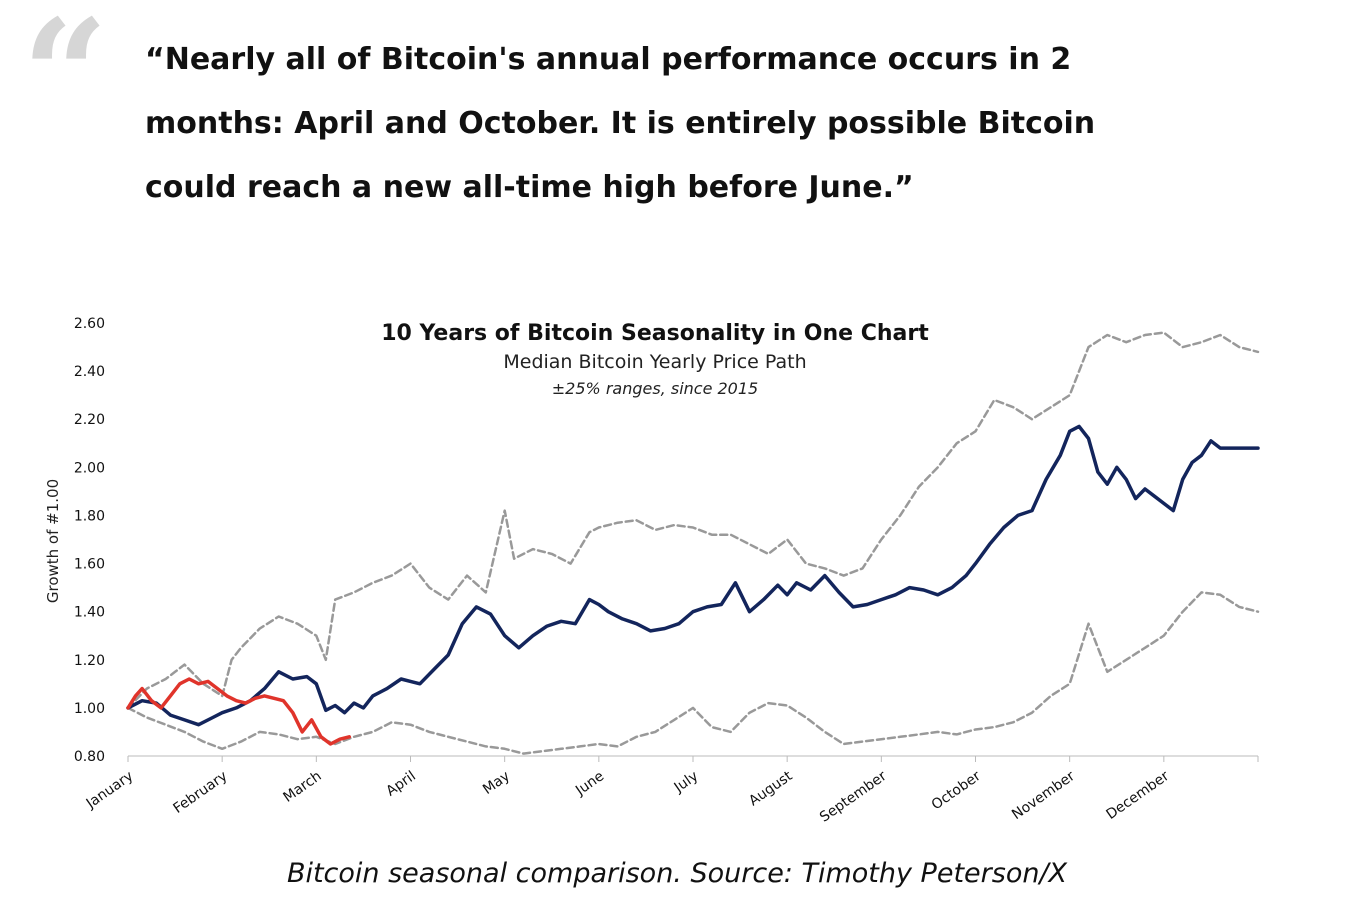 The image size is (1354, 914). Describe the element at coordinates (65, 81) in the screenshot. I see `quote-mark-icon: “` at that location.